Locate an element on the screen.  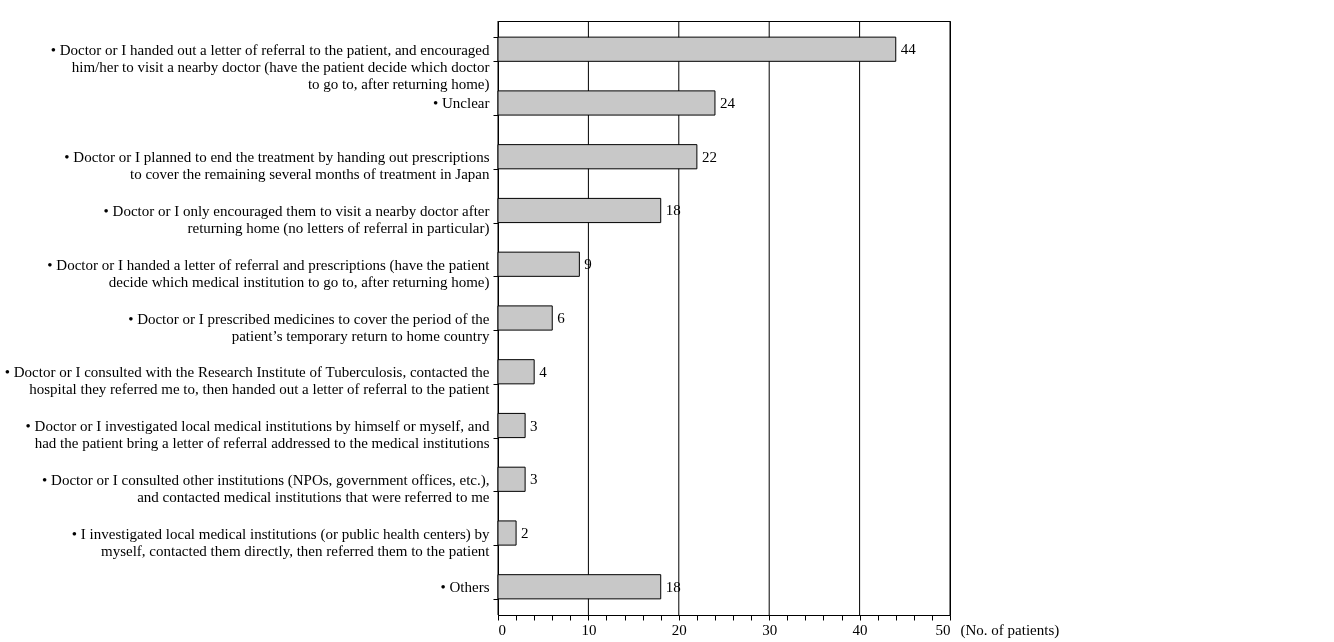
y-tick-label: • Doctor or I consulted other institutions (NPOs, government offices, etc.), and contacted medical institutions that were referred to me is located at coordinates (266, 488).